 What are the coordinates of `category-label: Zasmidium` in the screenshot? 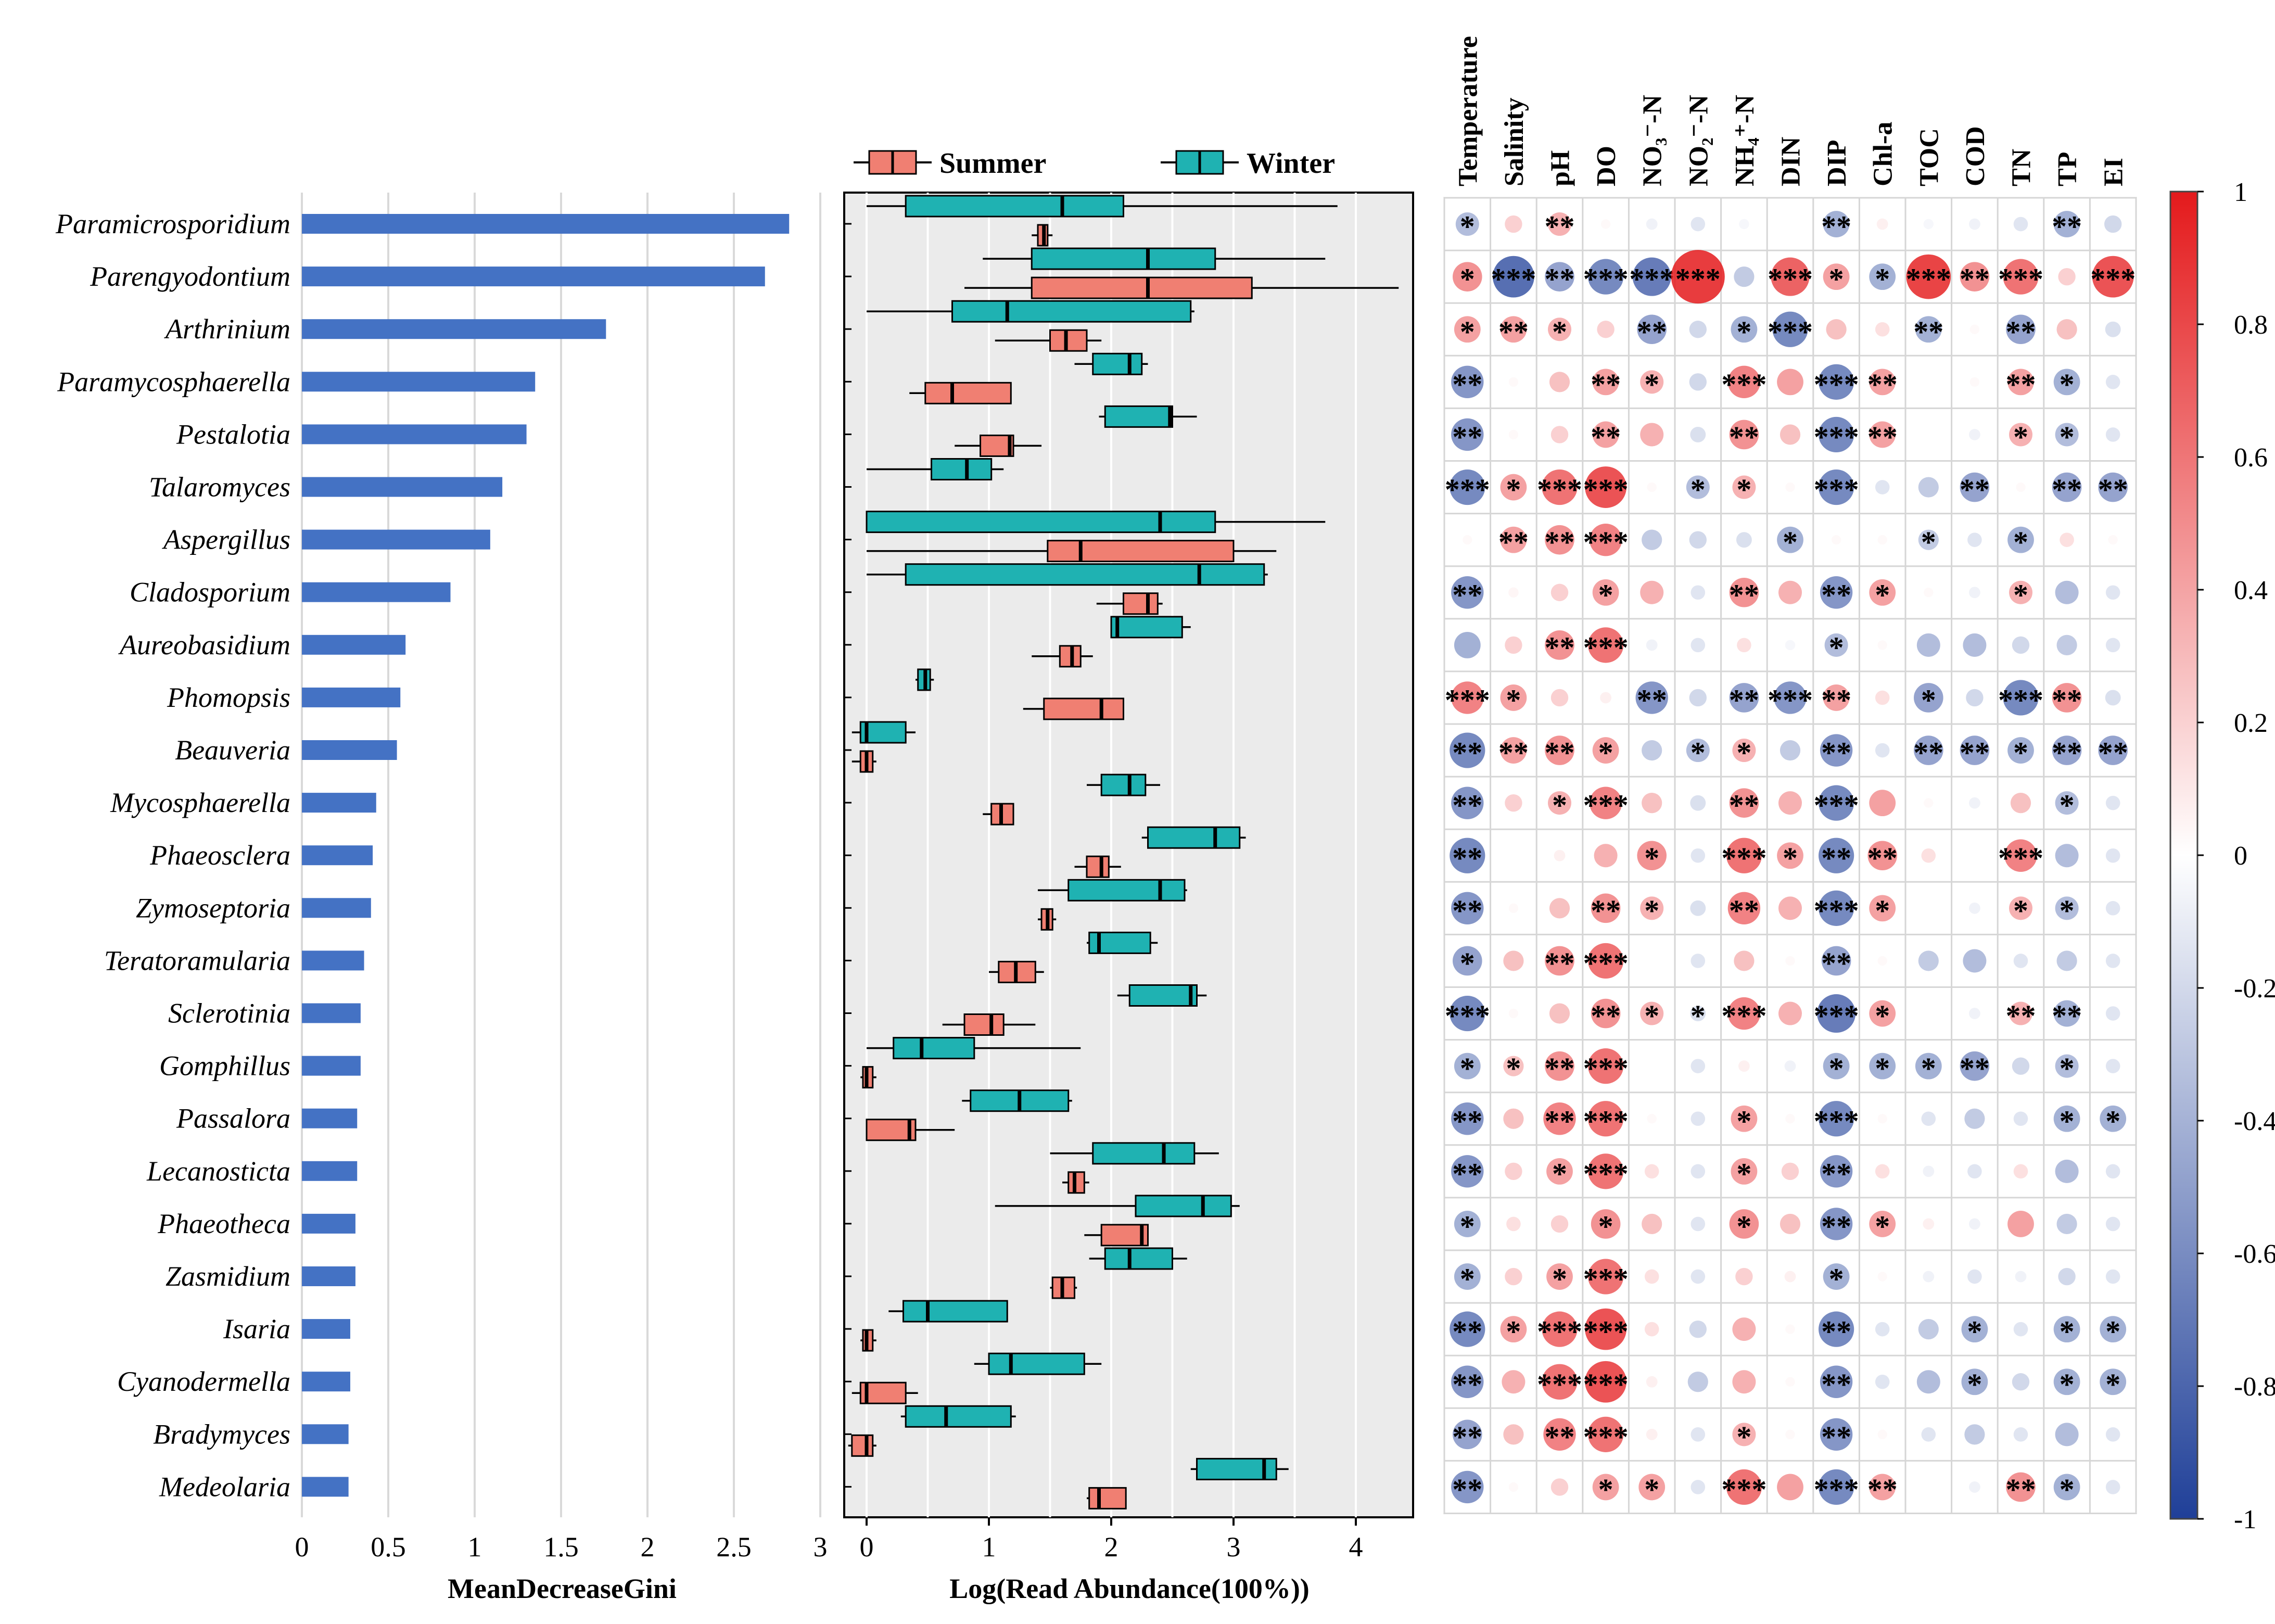 It's located at (228, 1277).